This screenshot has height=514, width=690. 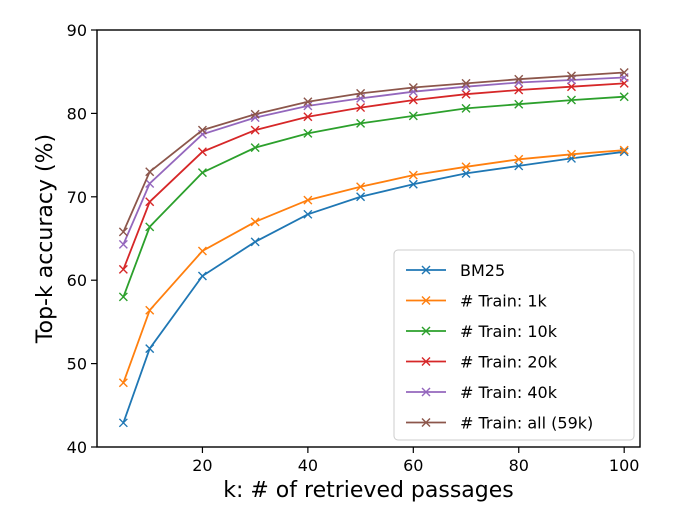 I want to click on legend-item: # Train: all (59k), so click(x=499, y=423).